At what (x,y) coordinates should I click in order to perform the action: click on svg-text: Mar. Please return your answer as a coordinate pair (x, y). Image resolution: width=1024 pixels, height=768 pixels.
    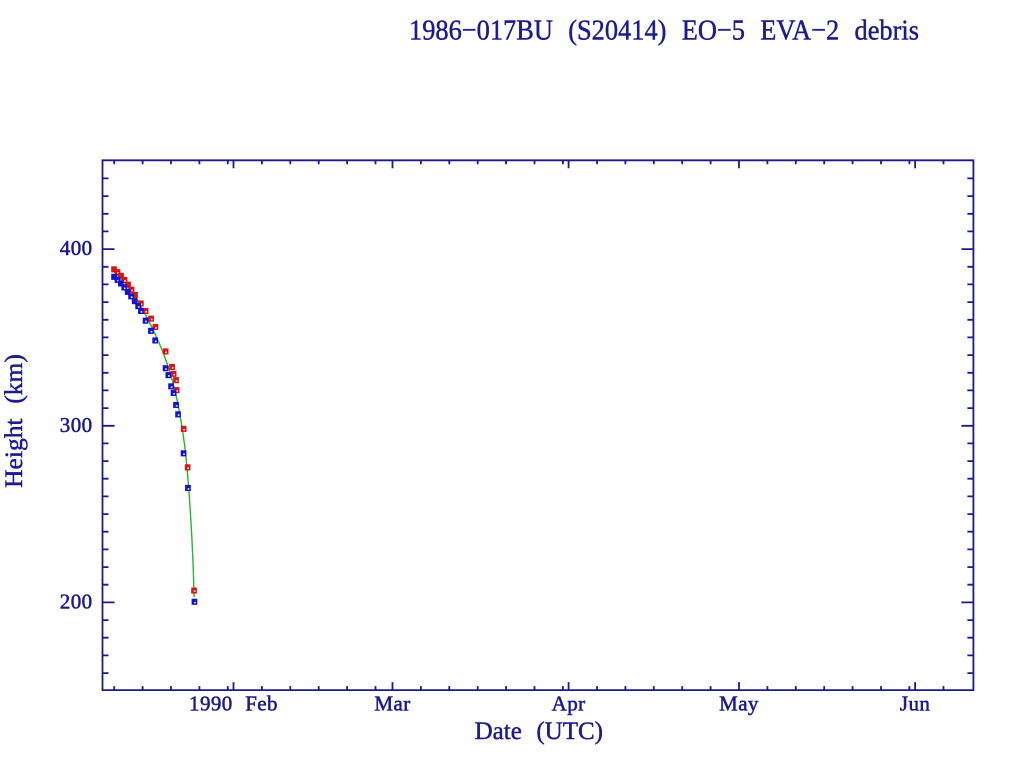
    Looking at the image, I should click on (392, 704).